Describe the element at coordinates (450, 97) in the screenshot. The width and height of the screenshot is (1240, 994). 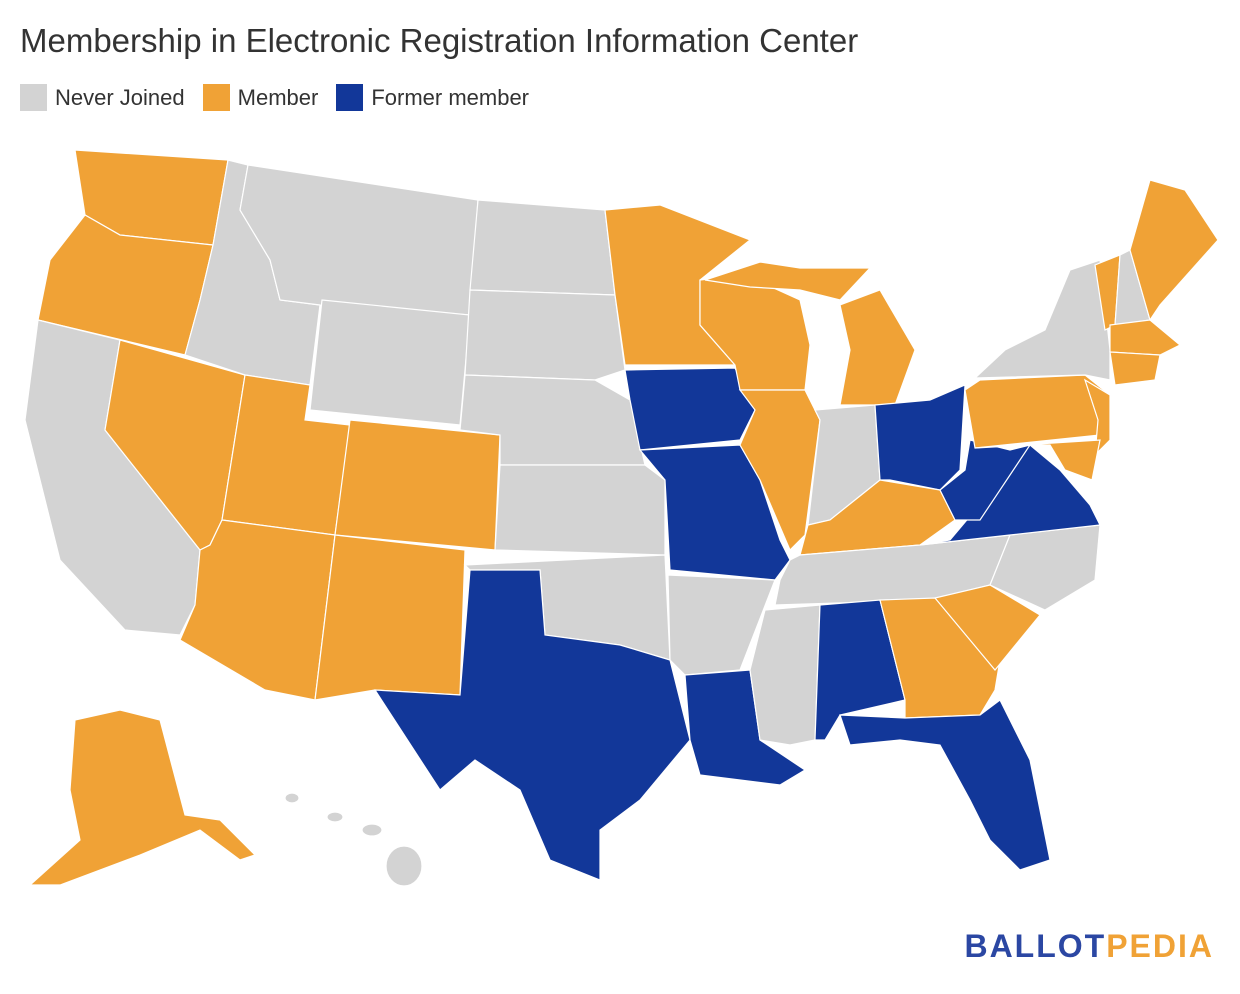
I see `legend-label: Former member` at that location.